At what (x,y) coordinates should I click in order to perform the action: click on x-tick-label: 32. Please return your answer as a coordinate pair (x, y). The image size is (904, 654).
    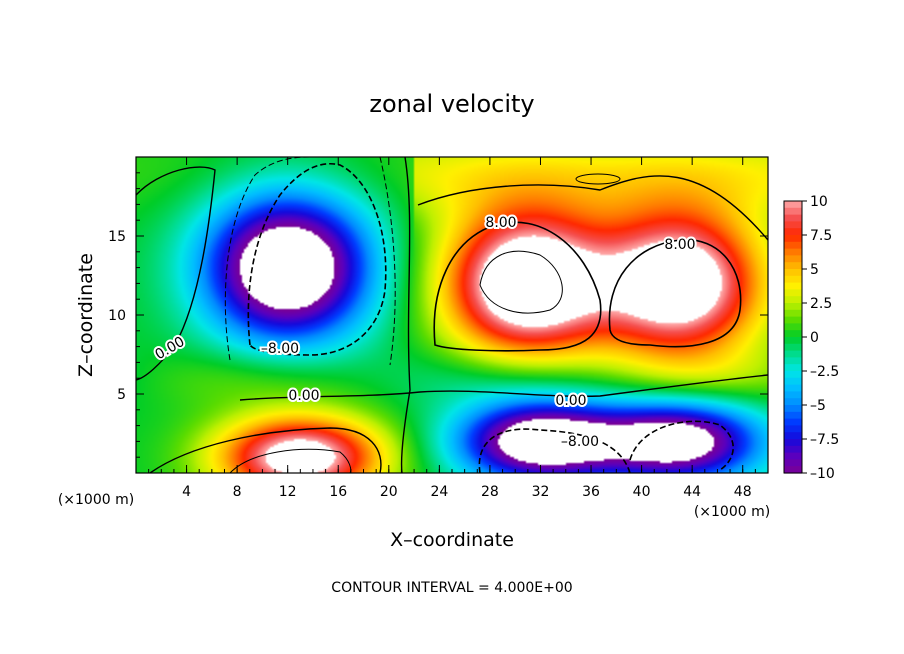
    Looking at the image, I should click on (541, 492).